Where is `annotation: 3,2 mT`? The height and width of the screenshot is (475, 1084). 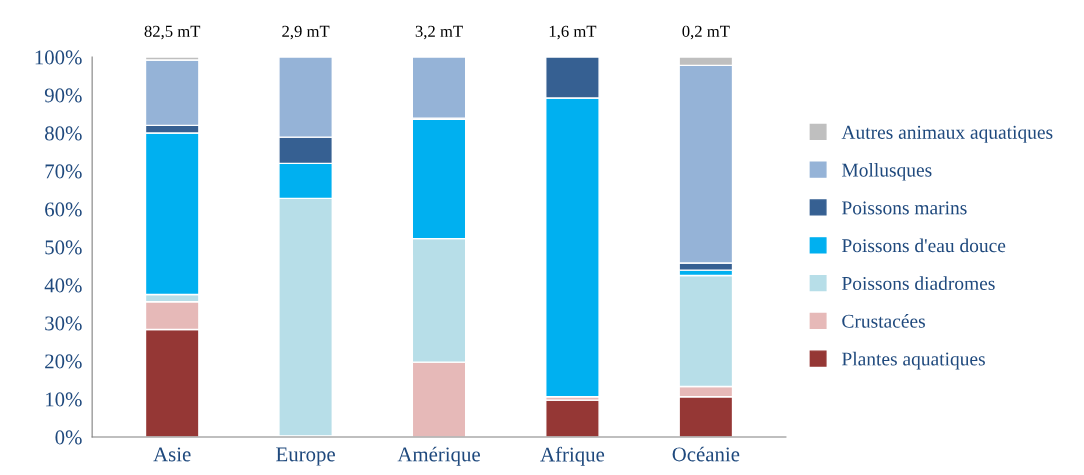 annotation: 3,2 mT is located at coordinates (439, 32).